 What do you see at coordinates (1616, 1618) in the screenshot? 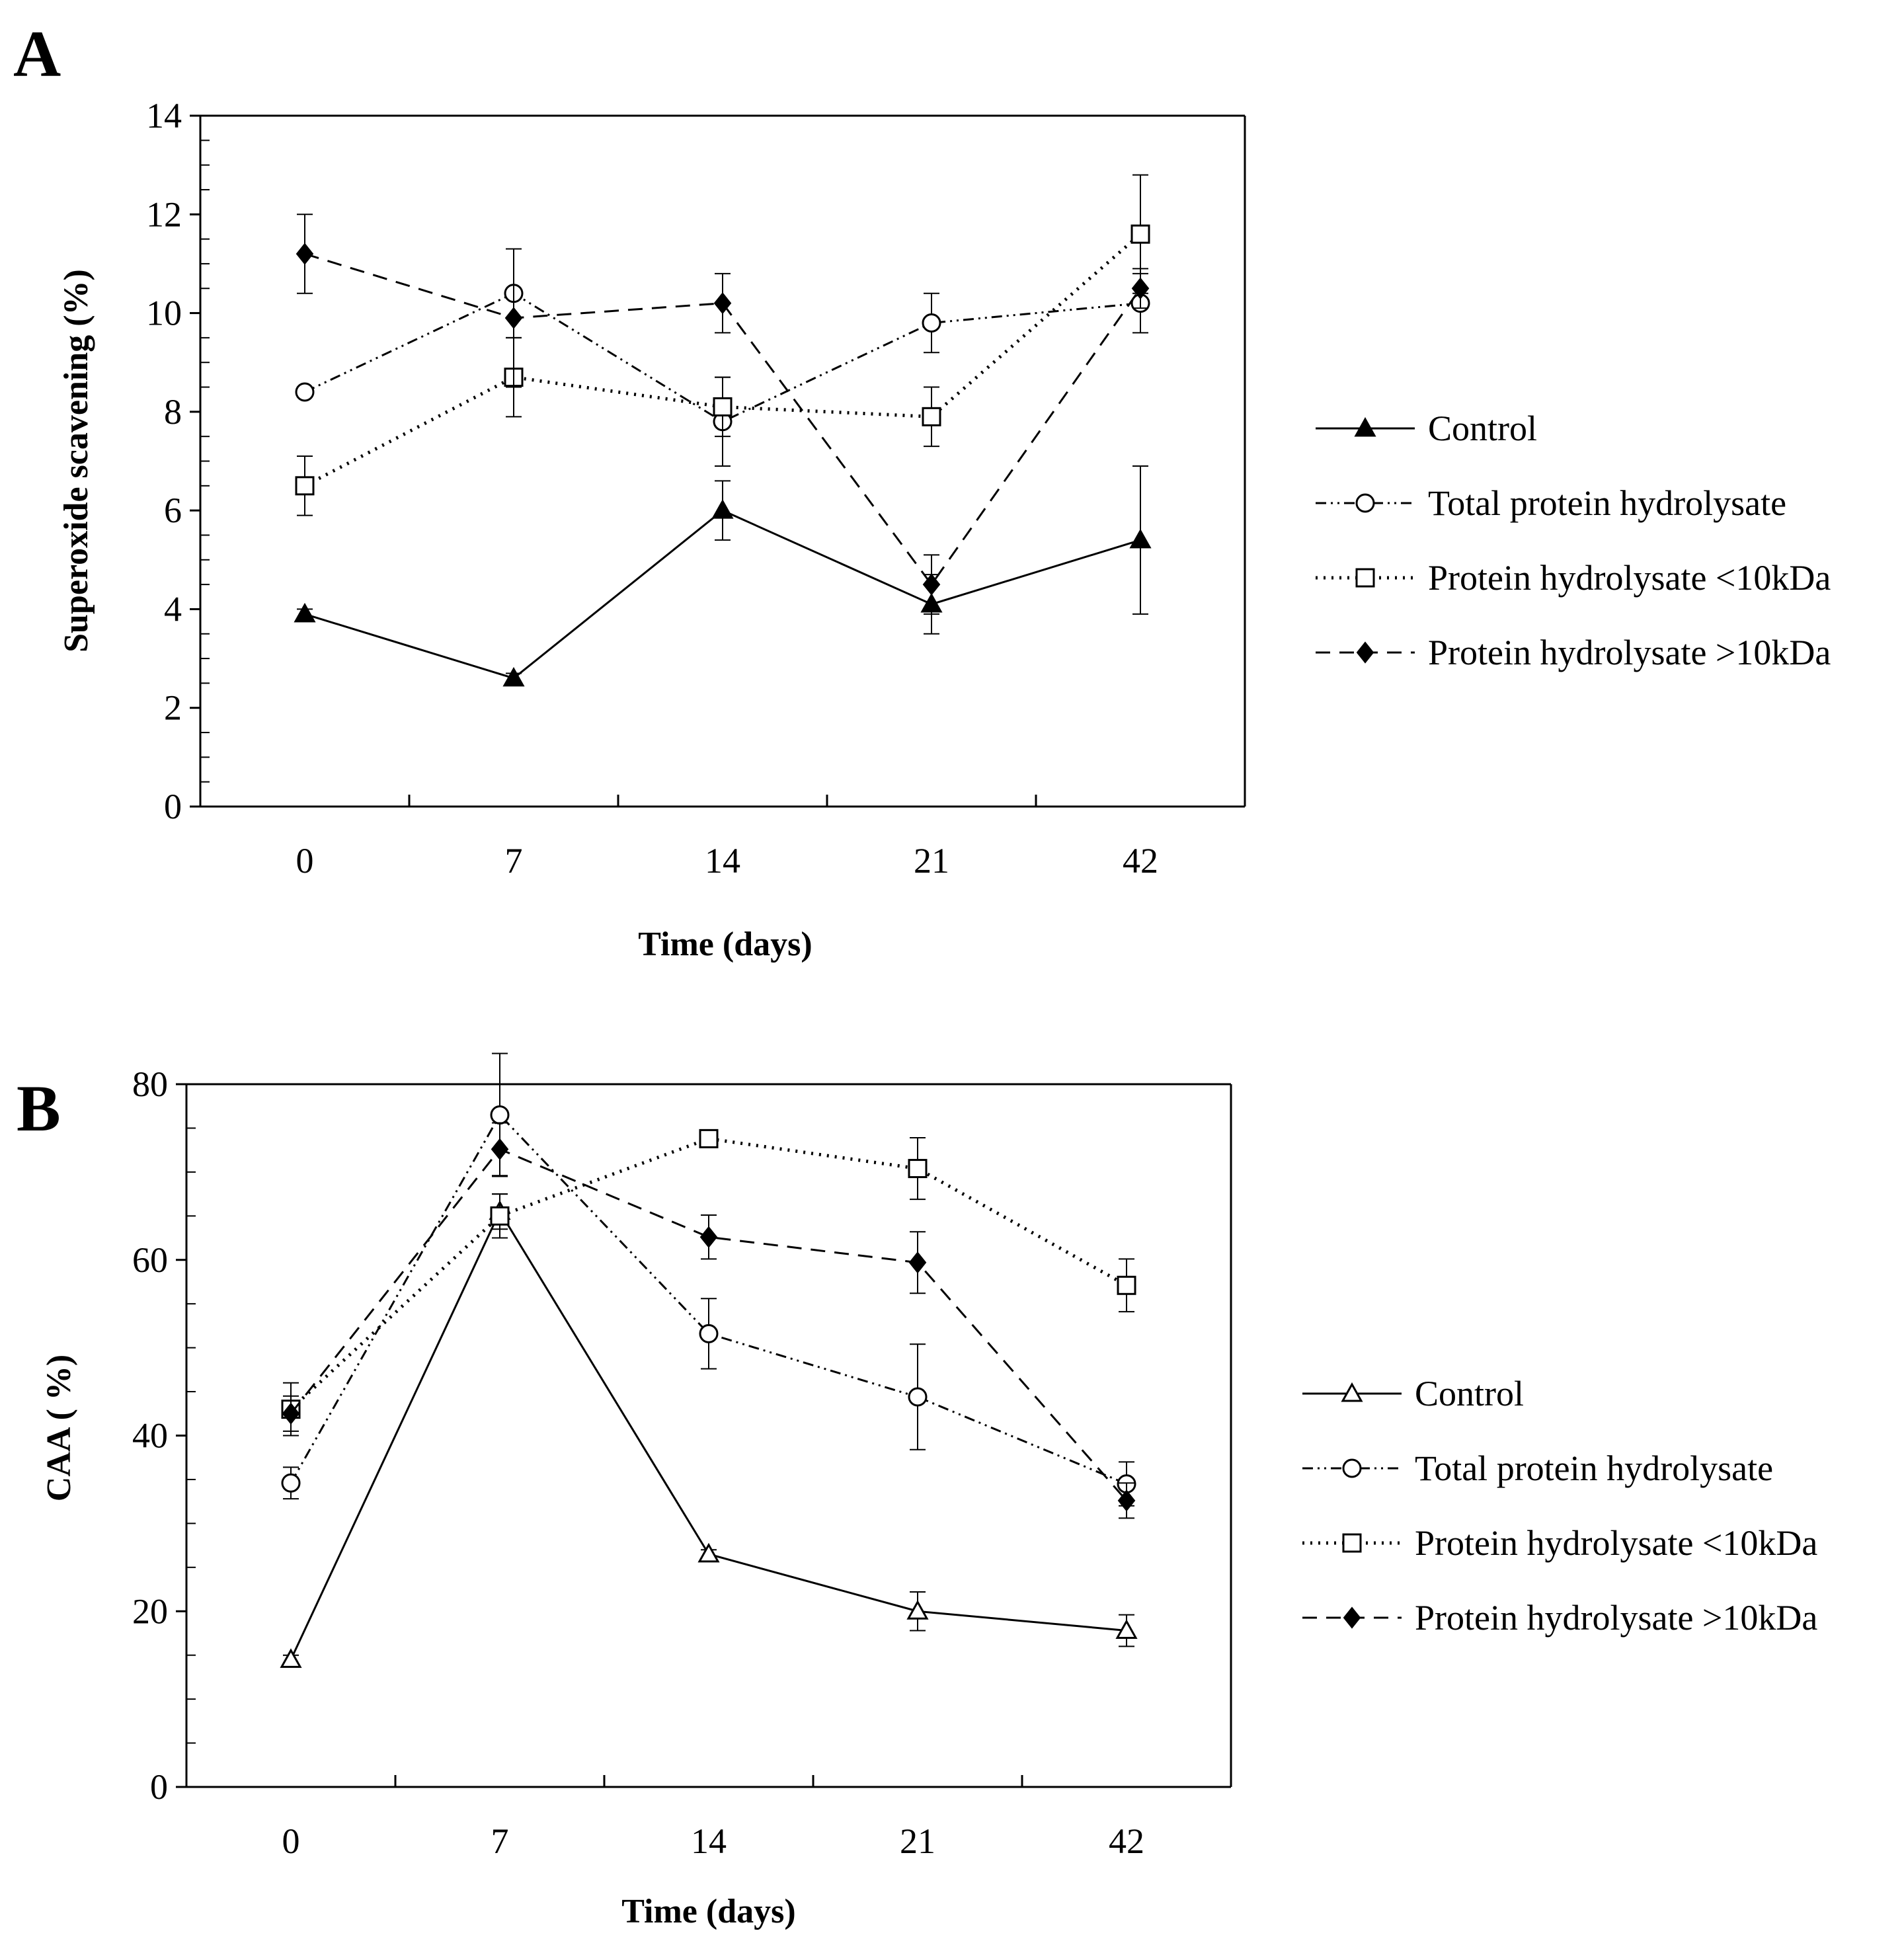
I see `legend-label: Protein hydrolysate >10kDa` at bounding box center [1616, 1618].